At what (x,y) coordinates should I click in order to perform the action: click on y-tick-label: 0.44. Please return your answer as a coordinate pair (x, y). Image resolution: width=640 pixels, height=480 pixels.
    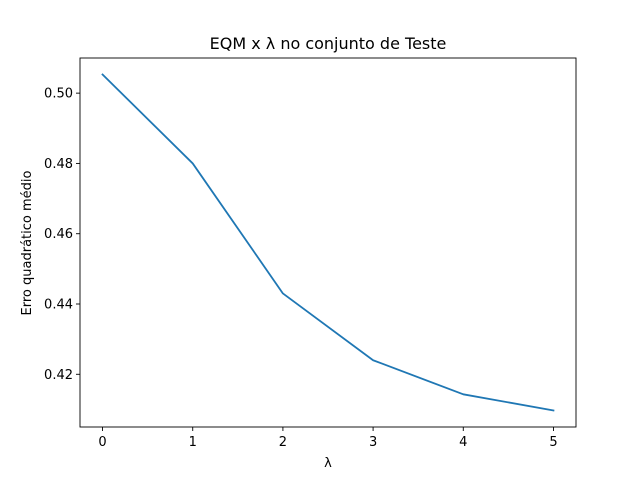
    Looking at the image, I should click on (58, 305).